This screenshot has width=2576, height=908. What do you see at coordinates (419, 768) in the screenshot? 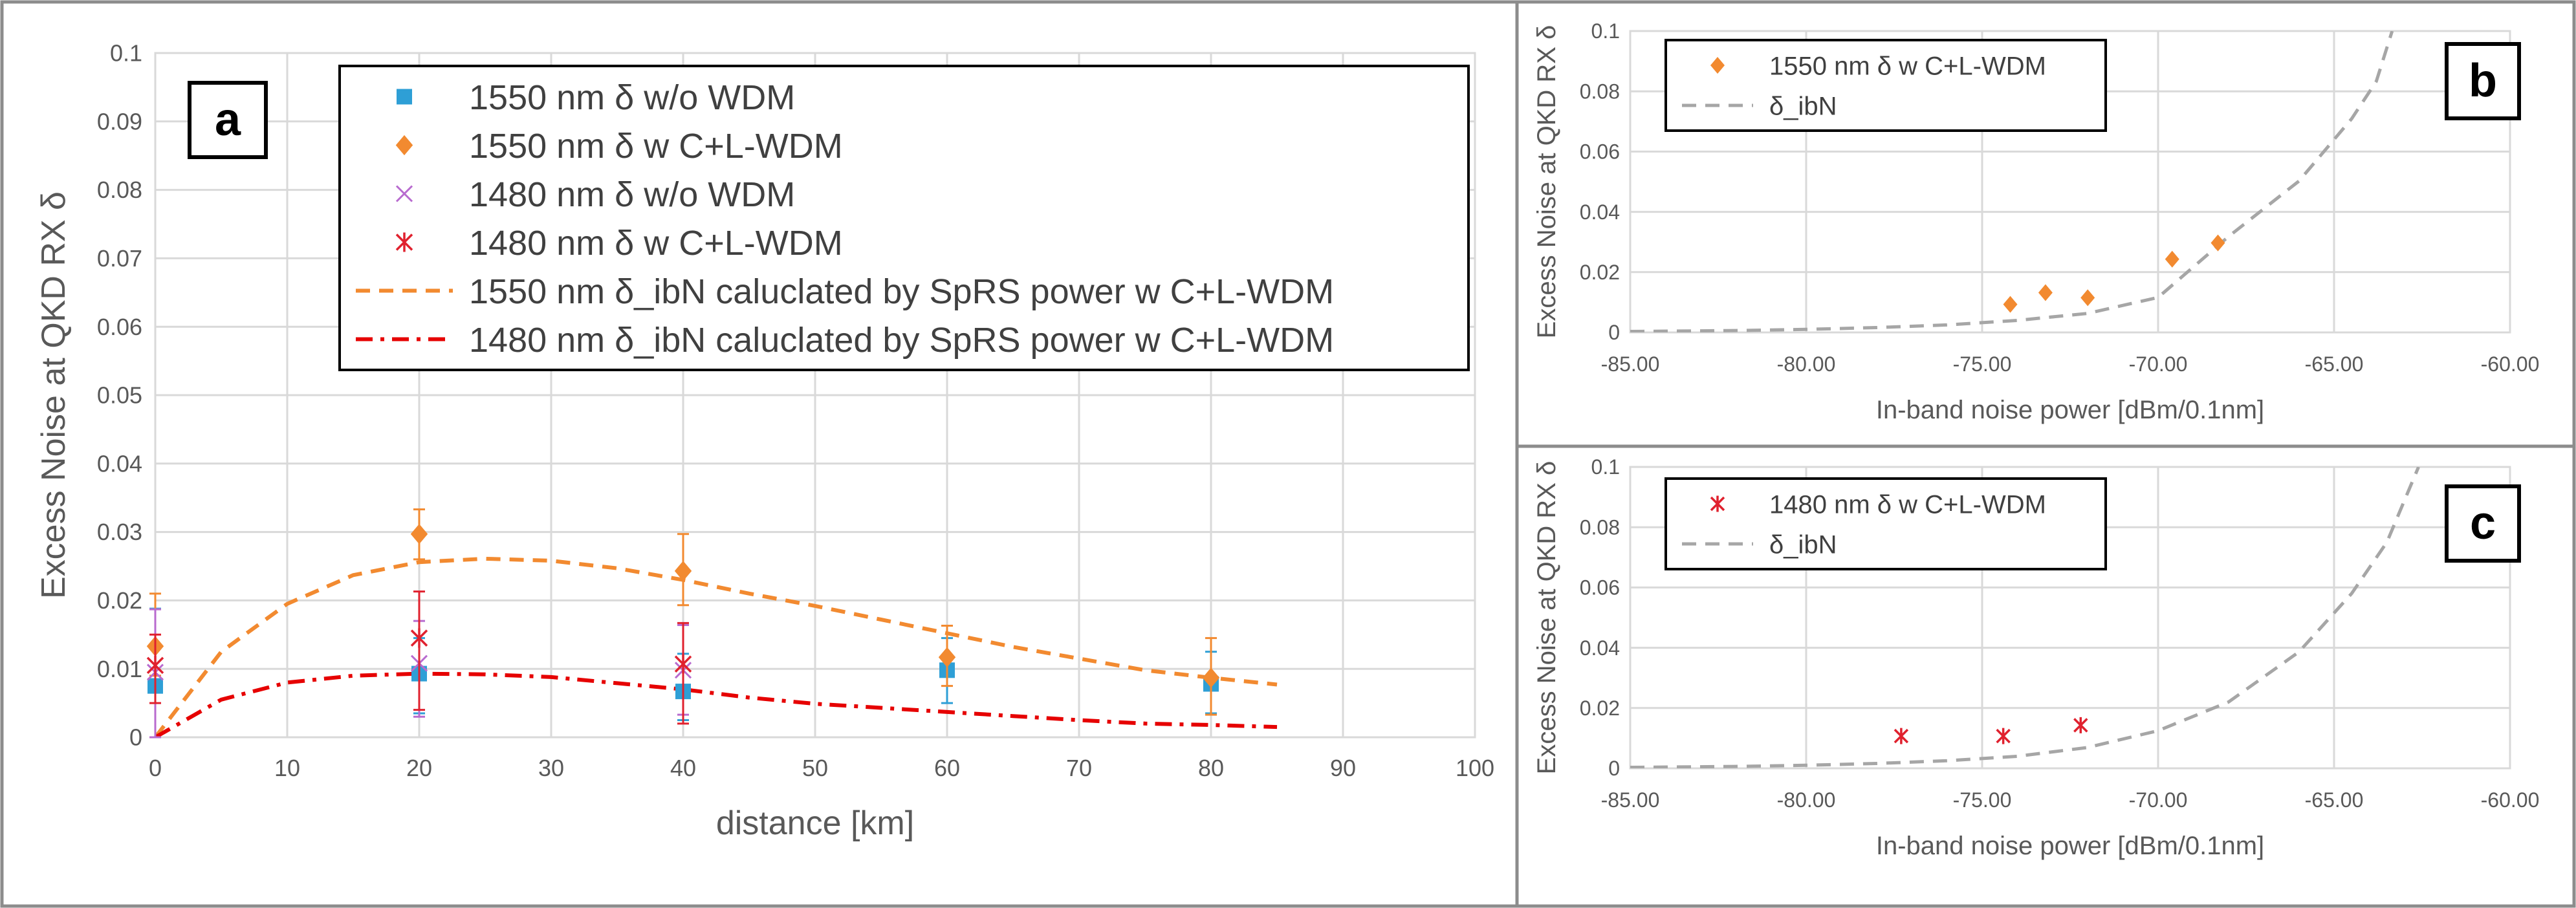
I see `x-tick-label: 20` at bounding box center [419, 768].